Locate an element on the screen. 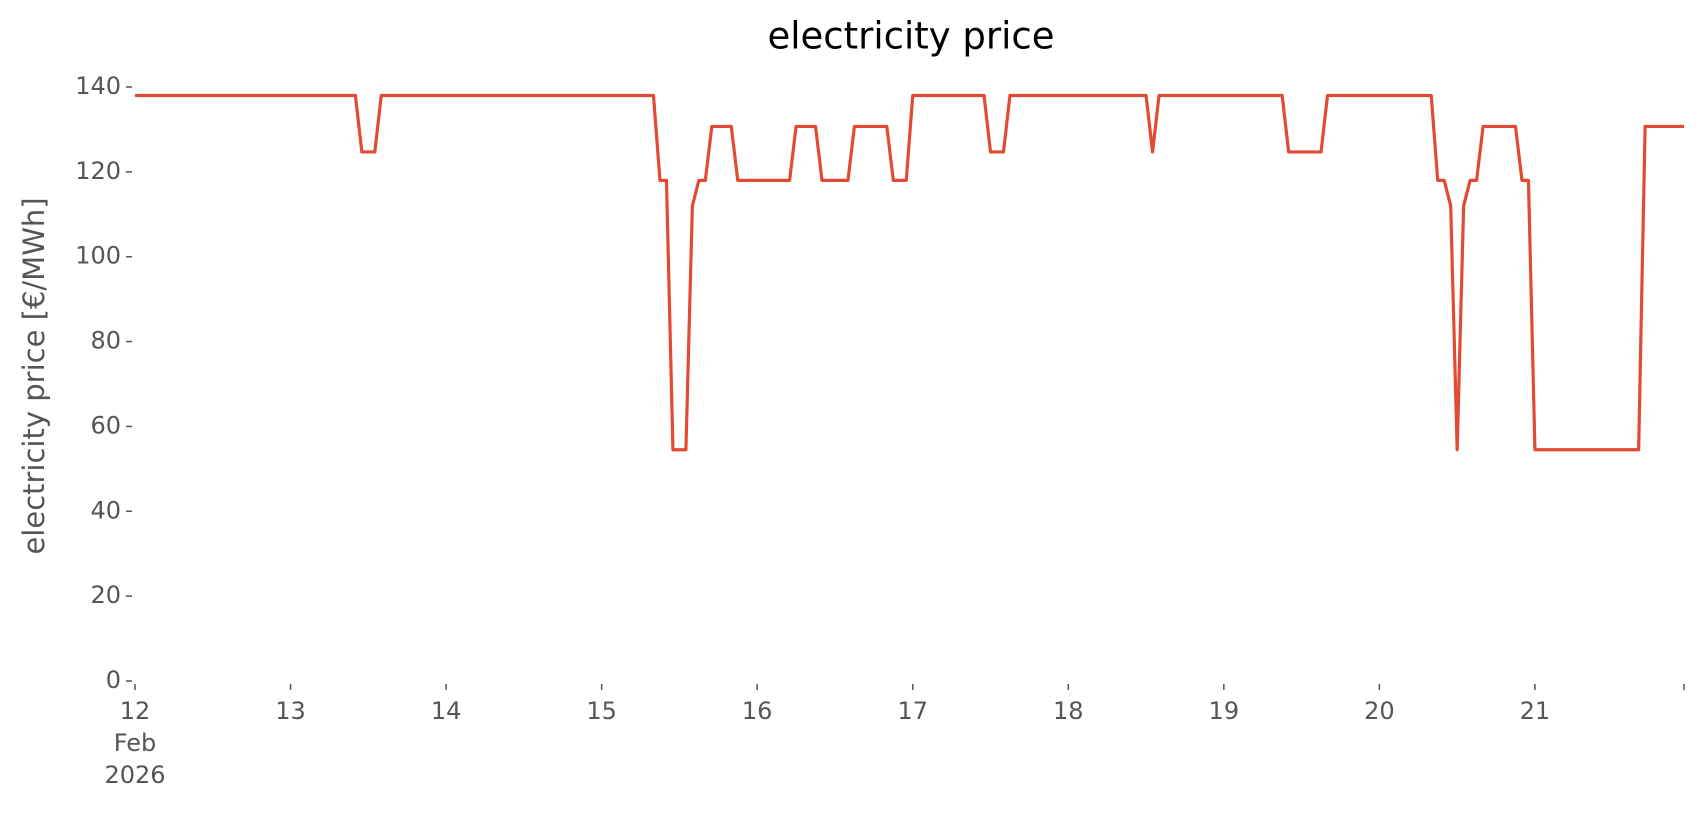 The height and width of the screenshot is (815, 1706). x-tick-label: 13 is located at coordinates (290, 711).